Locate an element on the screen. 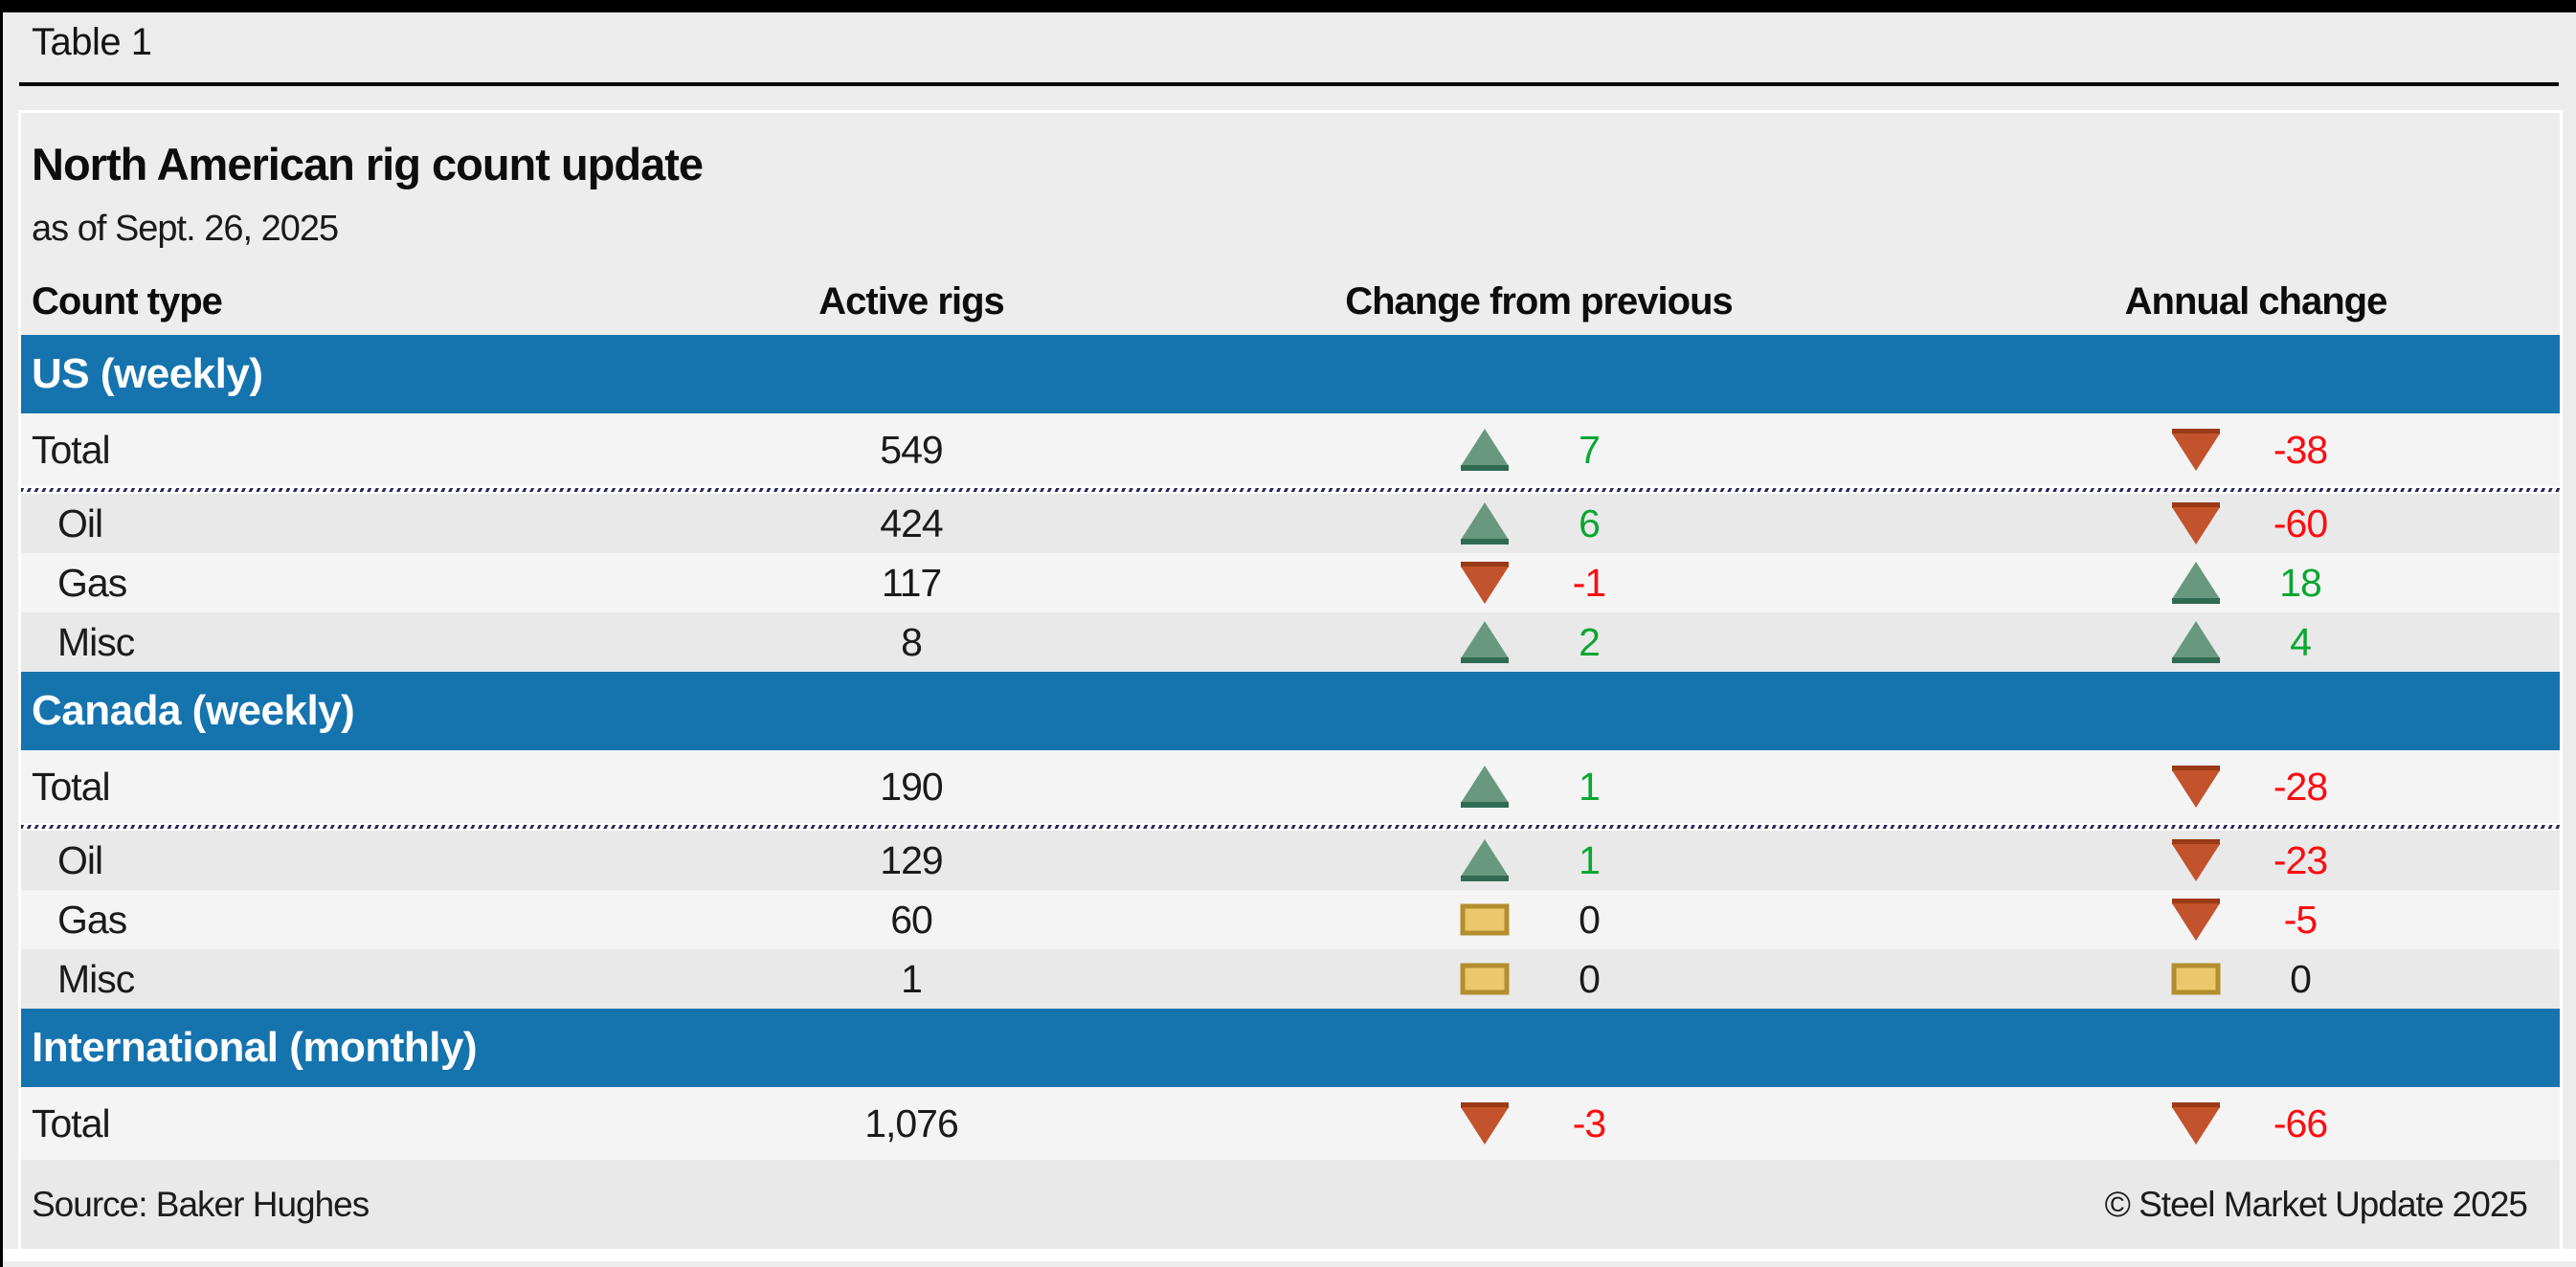 The image size is (2576, 1267). bottom-white-strip is located at coordinates (1290, 1255).